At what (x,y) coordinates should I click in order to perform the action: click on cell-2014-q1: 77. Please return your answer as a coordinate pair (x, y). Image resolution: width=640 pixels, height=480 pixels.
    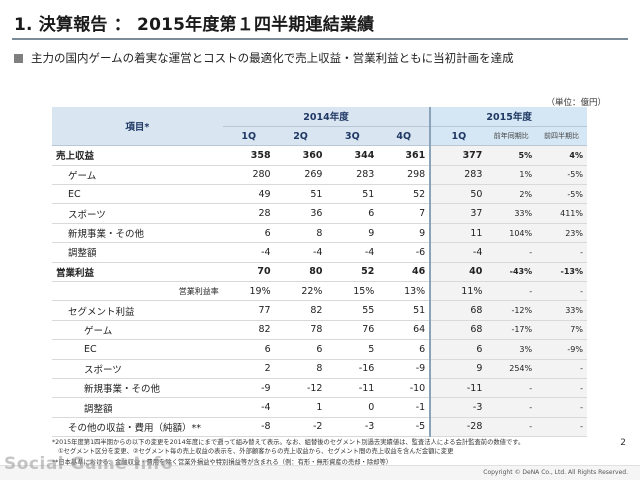
    Looking at the image, I should click on (248, 310).